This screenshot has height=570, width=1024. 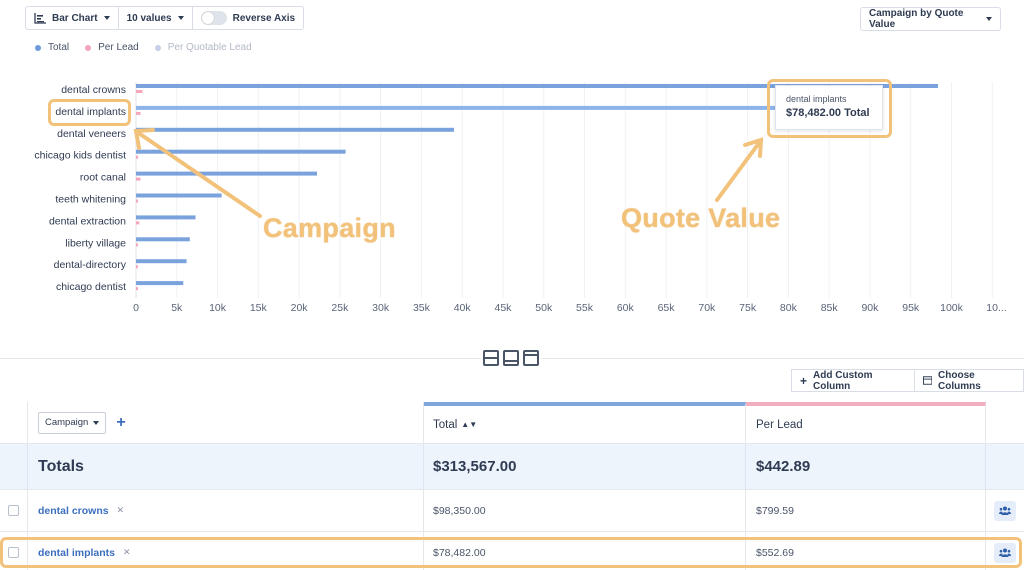 What do you see at coordinates (80, 156) in the screenshot?
I see `category-label: chicago kids dentist` at bounding box center [80, 156].